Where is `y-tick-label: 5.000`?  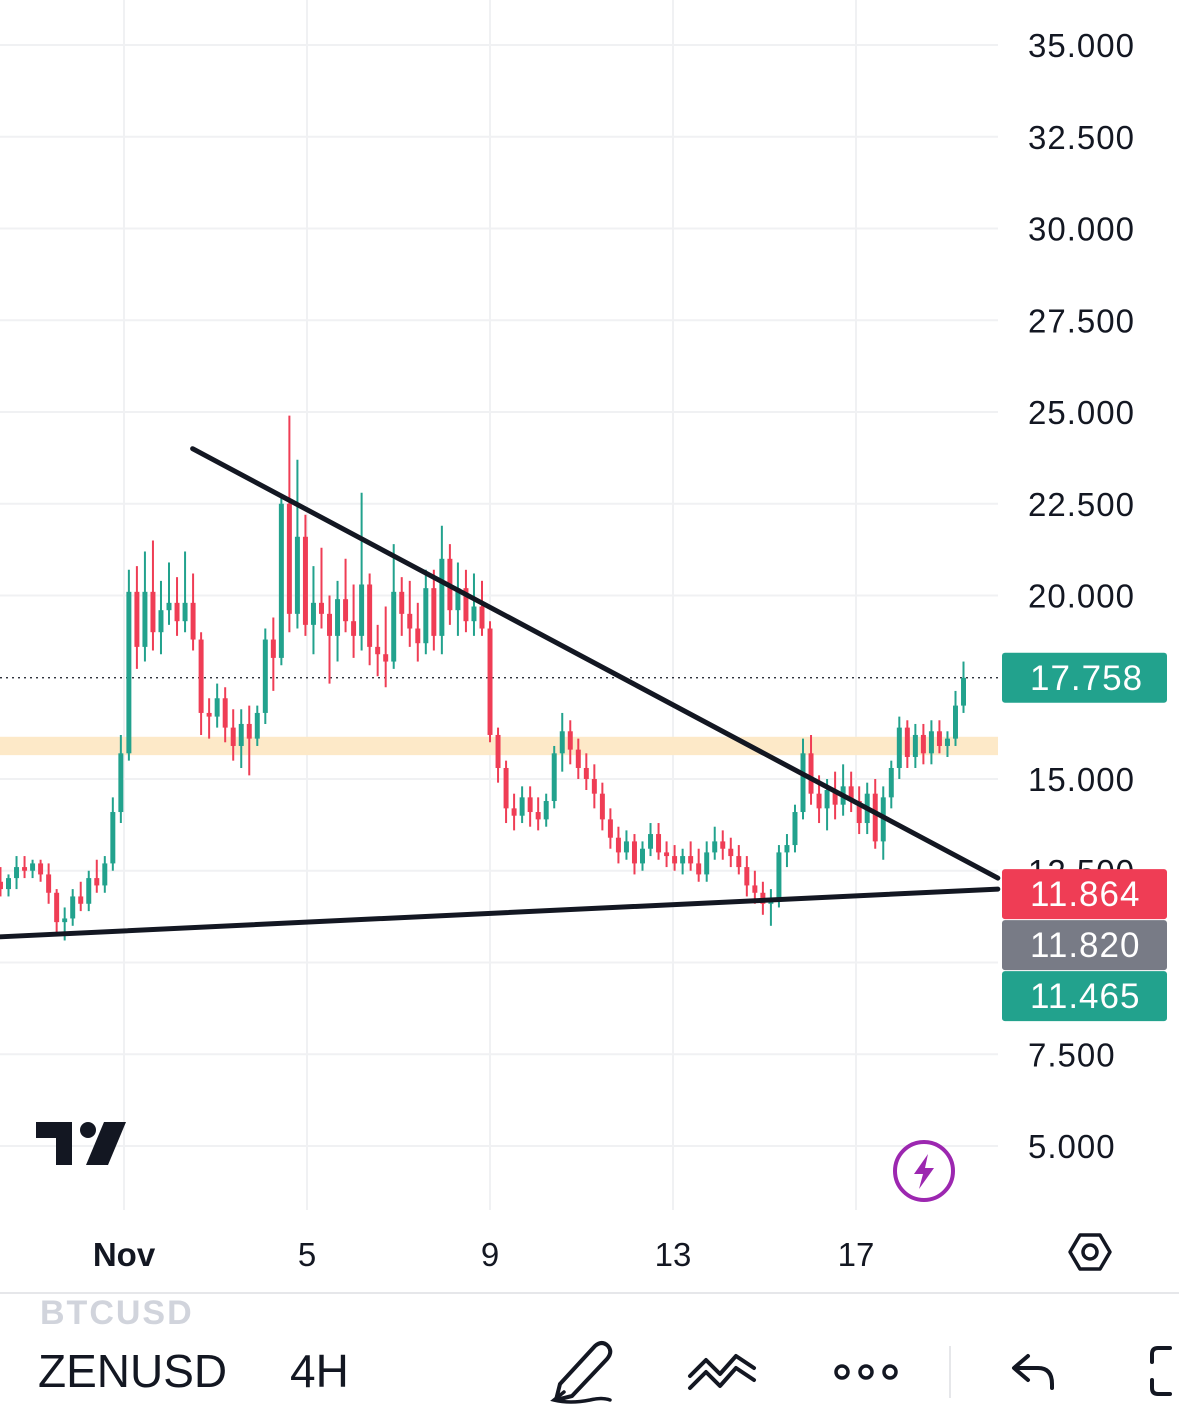
y-tick-label: 5.000 is located at coordinates (1072, 1146).